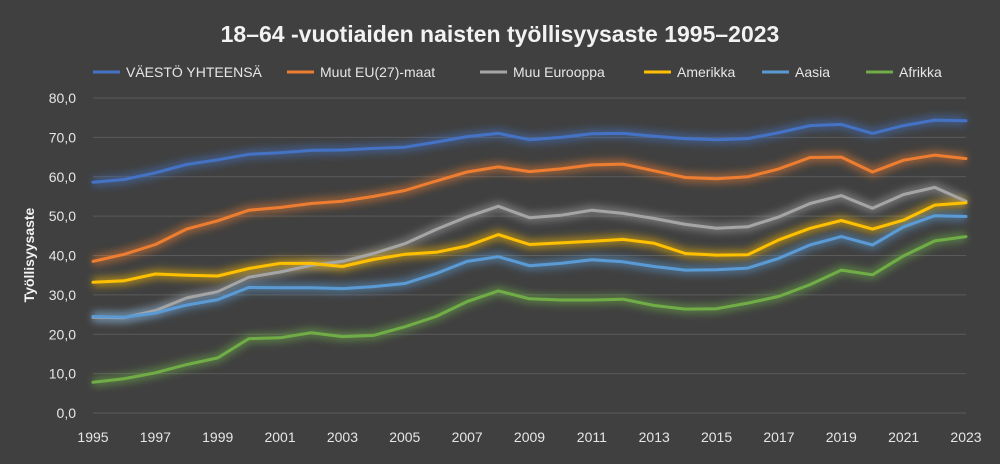 This screenshot has height=464, width=1000. Describe the element at coordinates (529, 151) in the screenshot. I see `series-line` at that location.